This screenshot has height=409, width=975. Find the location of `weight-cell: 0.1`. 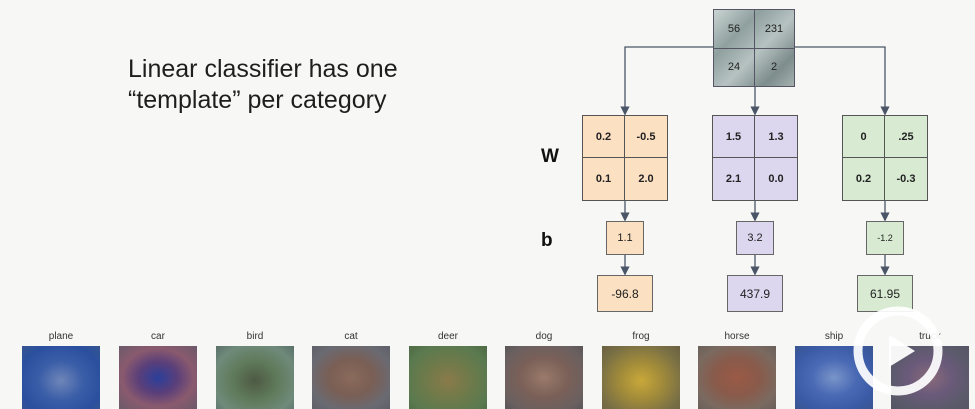

weight-cell: 0.1 is located at coordinates (604, 179).